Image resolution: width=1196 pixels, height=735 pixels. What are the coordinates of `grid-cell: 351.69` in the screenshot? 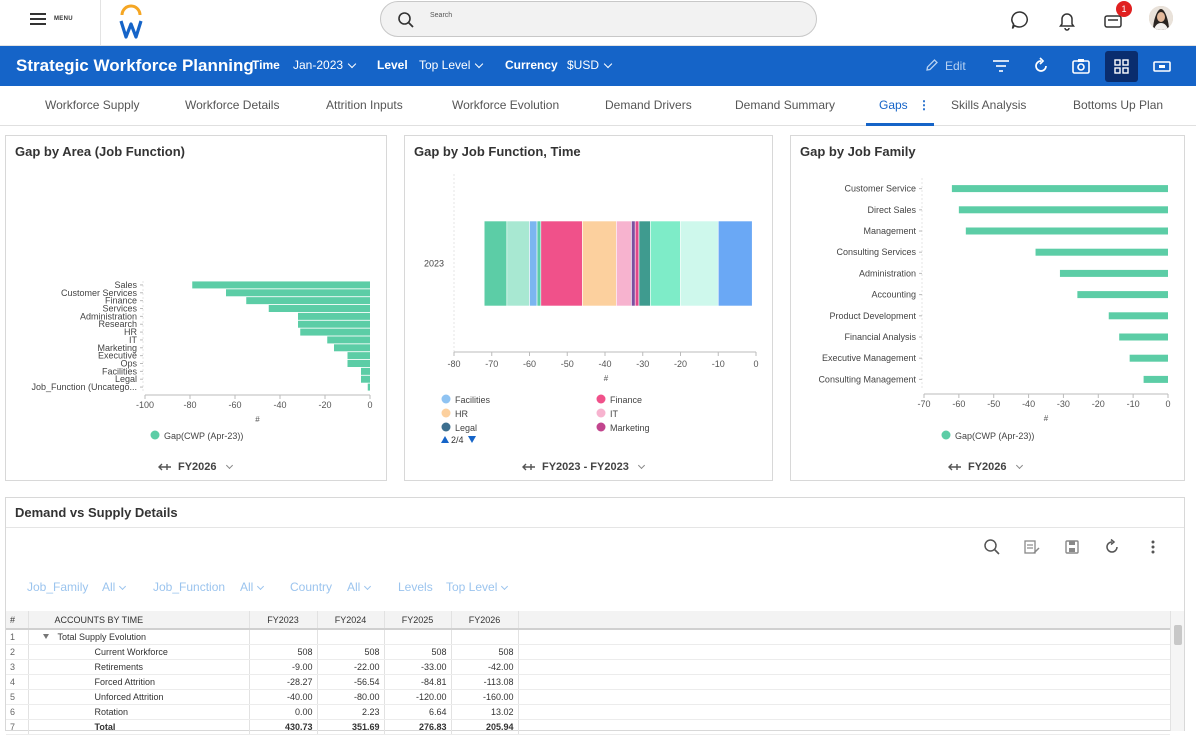 It's located at (351, 727).